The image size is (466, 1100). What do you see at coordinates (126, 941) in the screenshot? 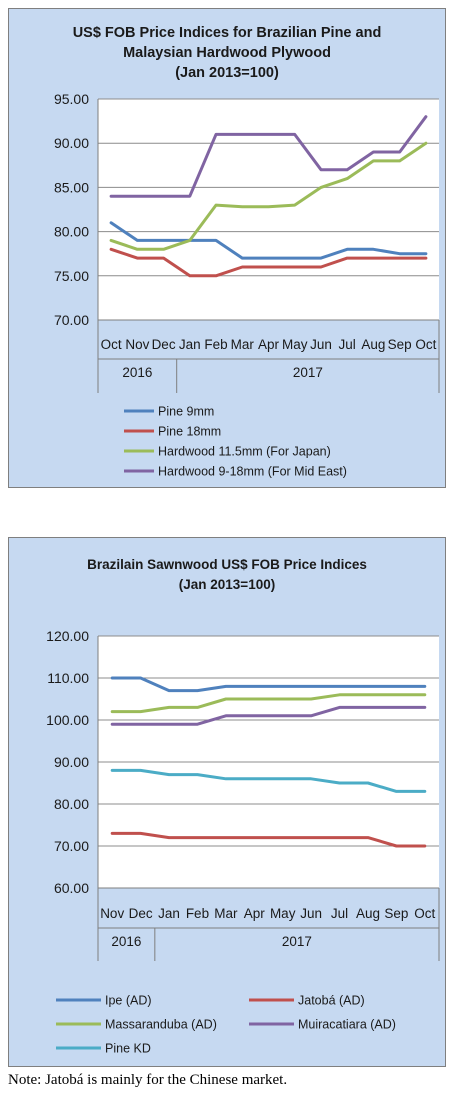
I see `chart2-year-label-2016: 2016` at bounding box center [126, 941].